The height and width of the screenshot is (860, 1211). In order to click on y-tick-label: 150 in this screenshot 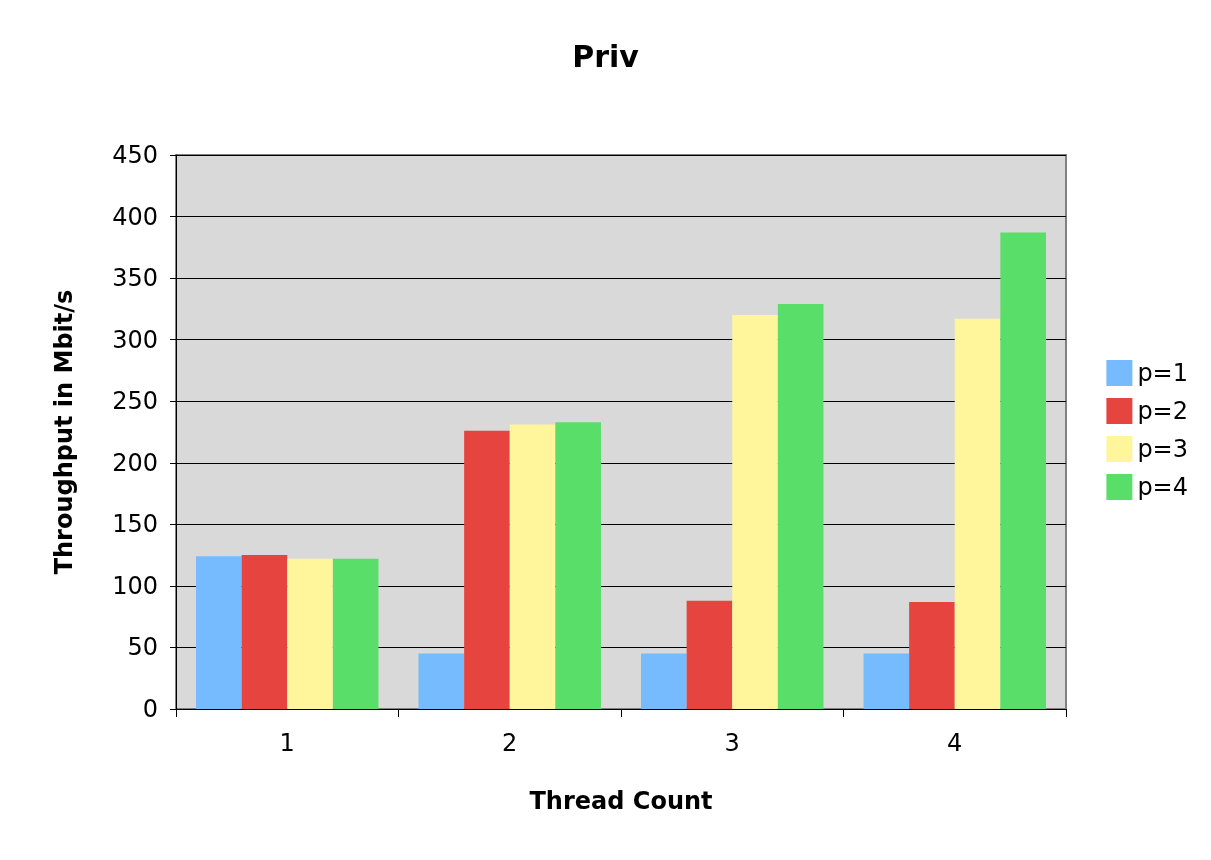, I will do `click(135, 524)`.